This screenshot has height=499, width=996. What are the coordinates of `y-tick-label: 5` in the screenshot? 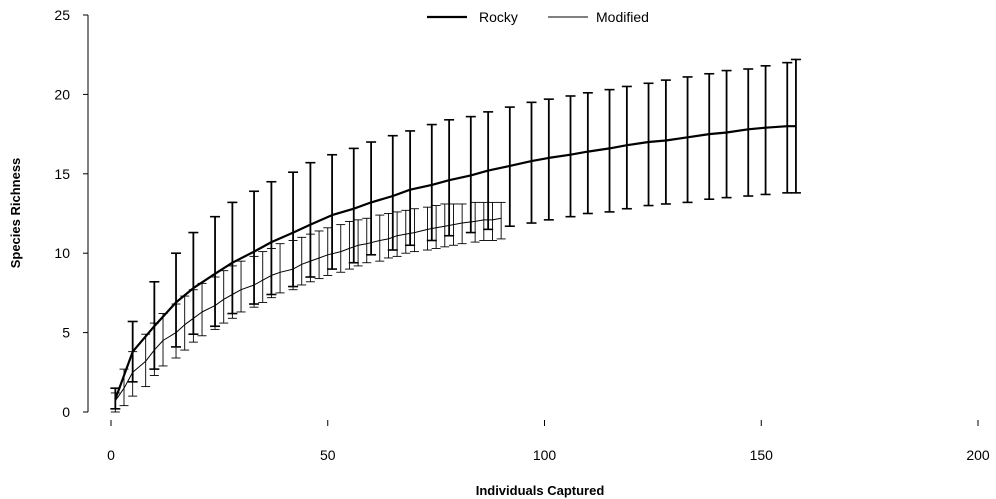 It's located at (66, 333).